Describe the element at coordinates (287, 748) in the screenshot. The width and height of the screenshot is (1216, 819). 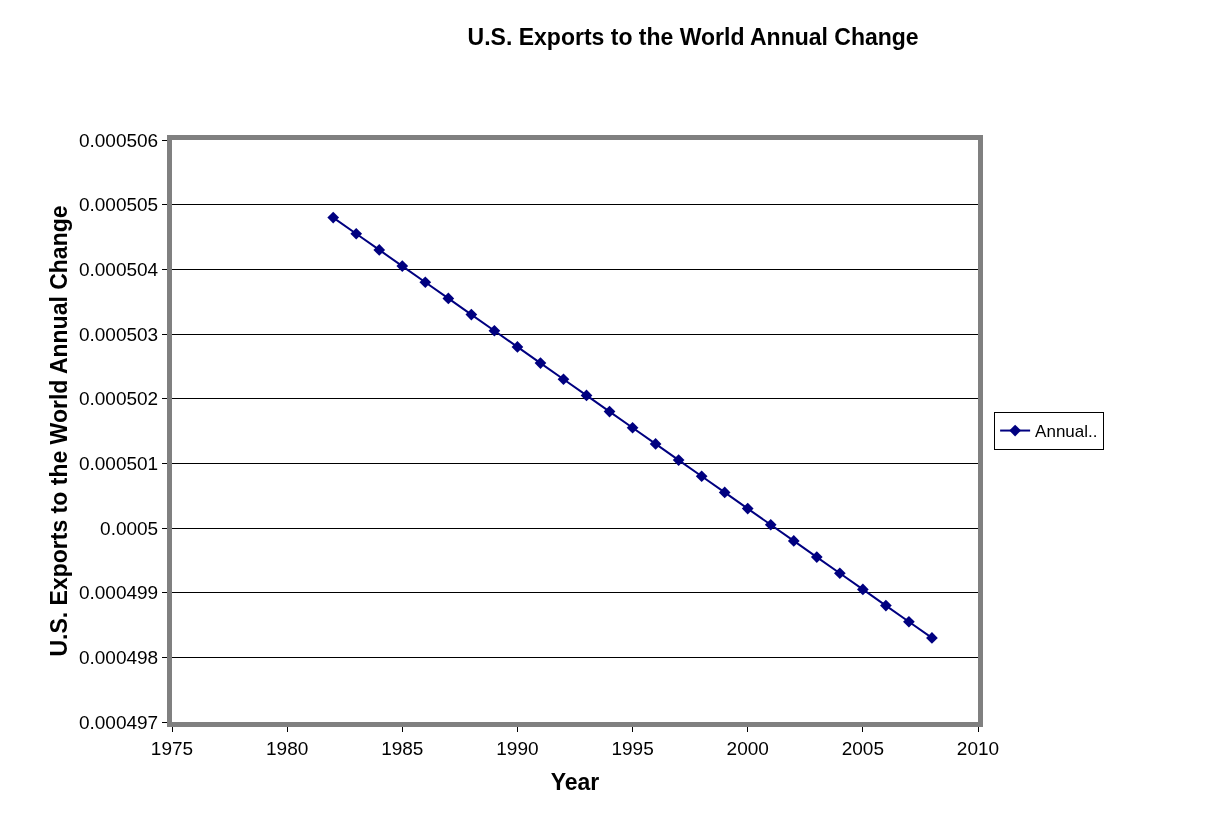
I see `x-tick-label: 1980` at that location.